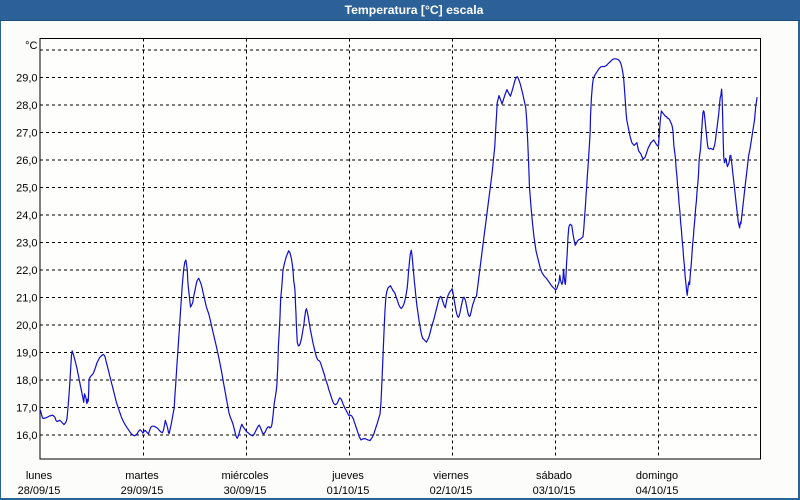 Image resolution: width=800 pixels, height=500 pixels. I want to click on svg-text: 26,0, so click(26, 161).